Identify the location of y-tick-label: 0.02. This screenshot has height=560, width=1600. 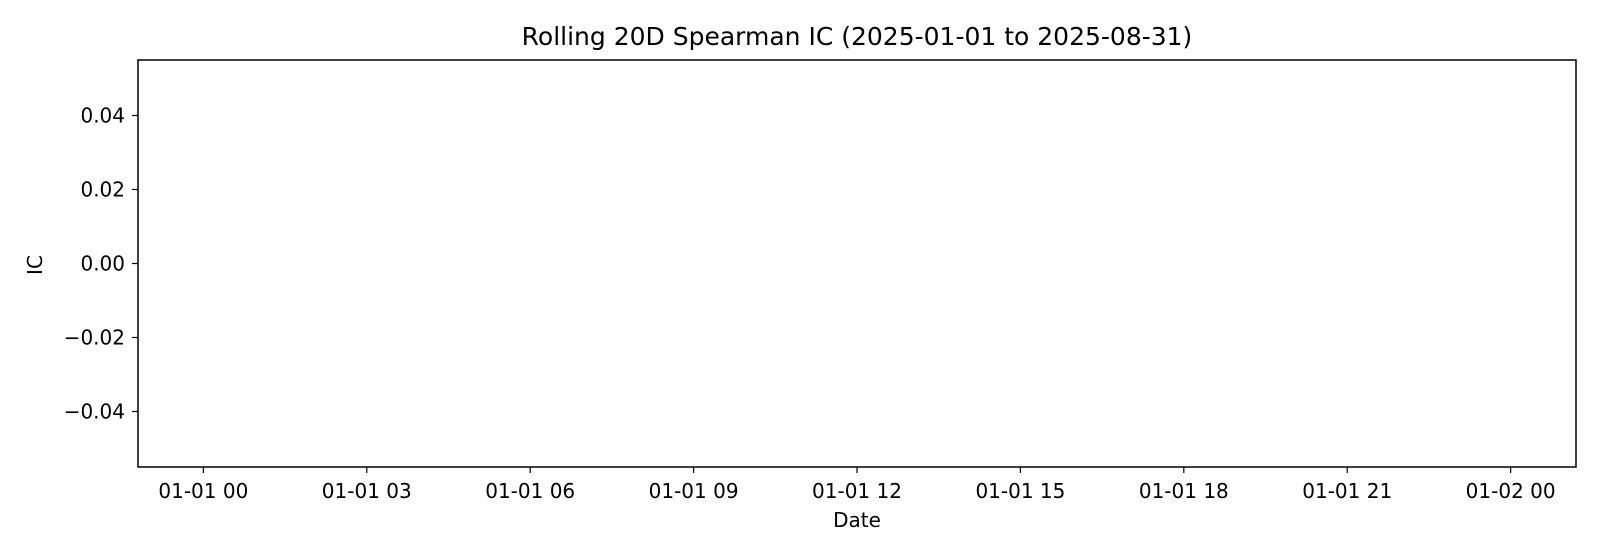
(102, 190).